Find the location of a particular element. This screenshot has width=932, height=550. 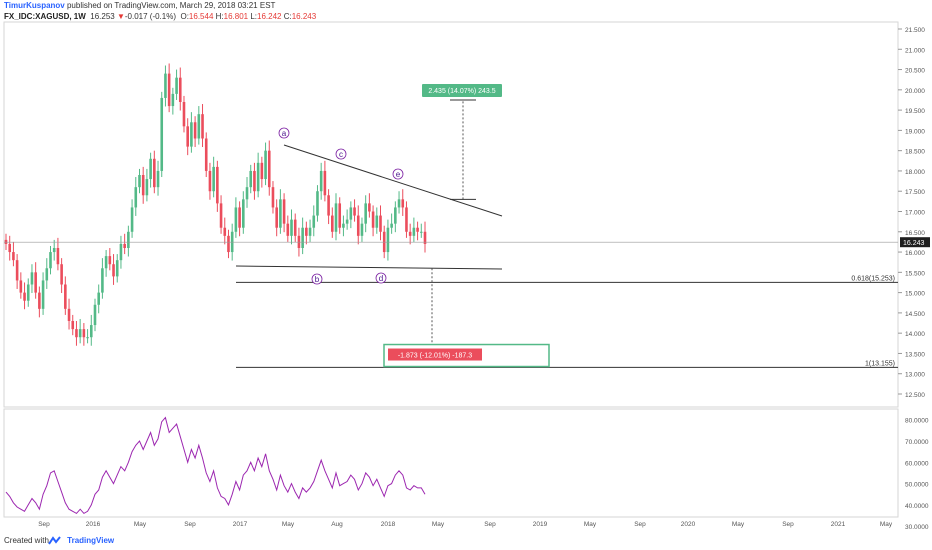

triangle-upper-line is located at coordinates (393, 180).